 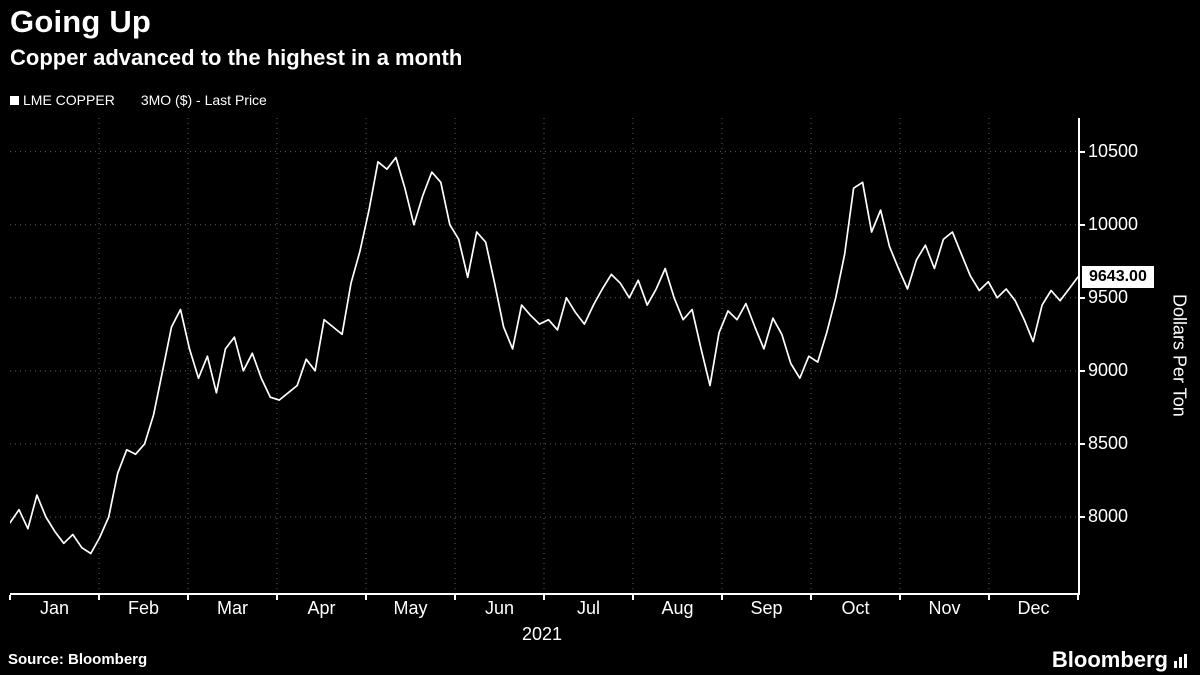 What do you see at coordinates (1033, 608) in the screenshot?
I see `x-tick-label: Dec` at bounding box center [1033, 608].